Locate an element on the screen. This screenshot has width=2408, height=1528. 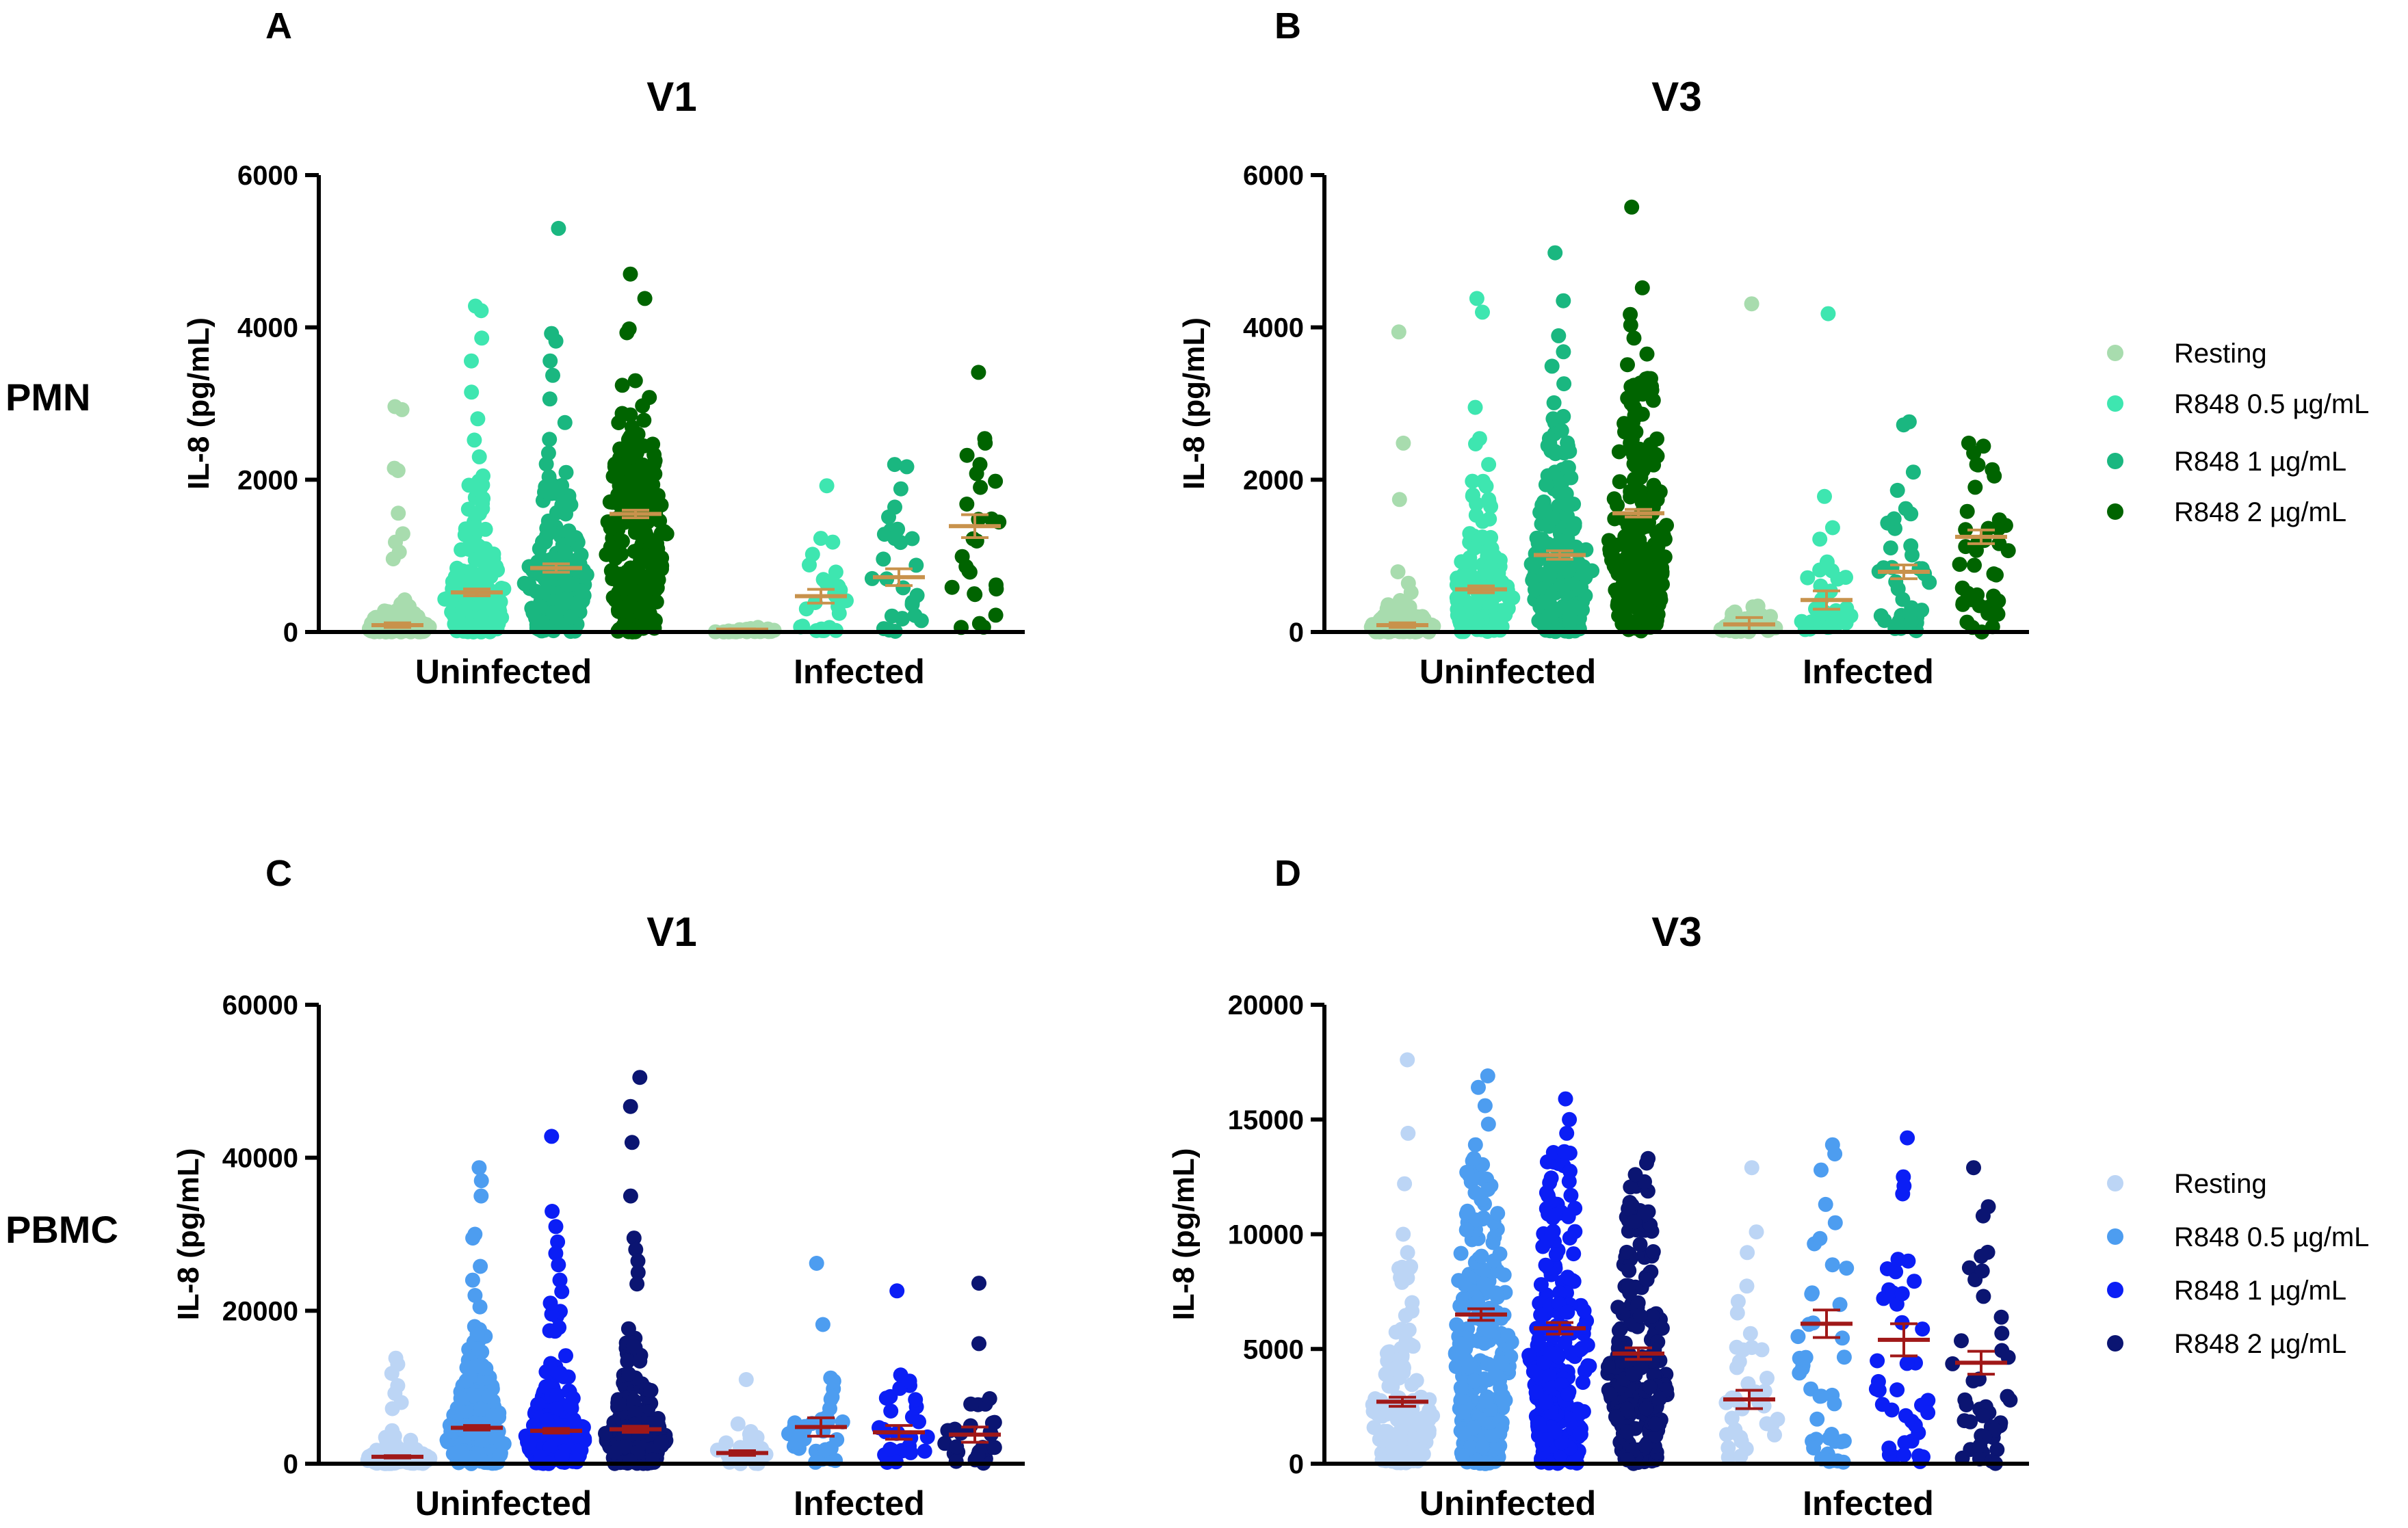
legend-swatch-r848-1-pbmc is located at coordinates (2115, 1290).